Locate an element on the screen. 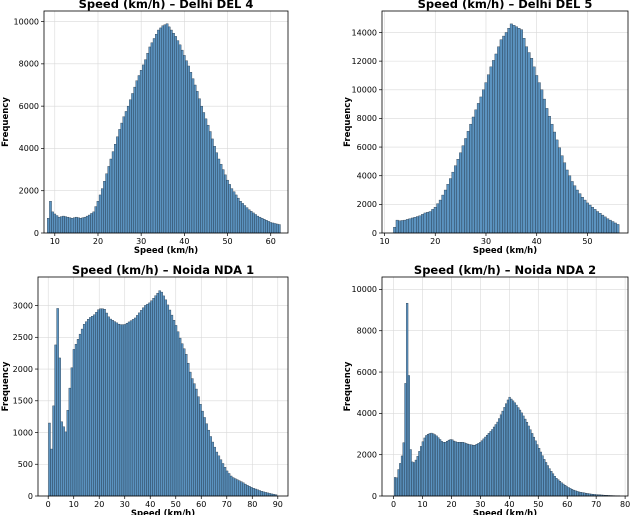 Image resolution: width=640 pixels, height=515 pixels. y-tick-label: 6000 is located at coordinates (367, 147).